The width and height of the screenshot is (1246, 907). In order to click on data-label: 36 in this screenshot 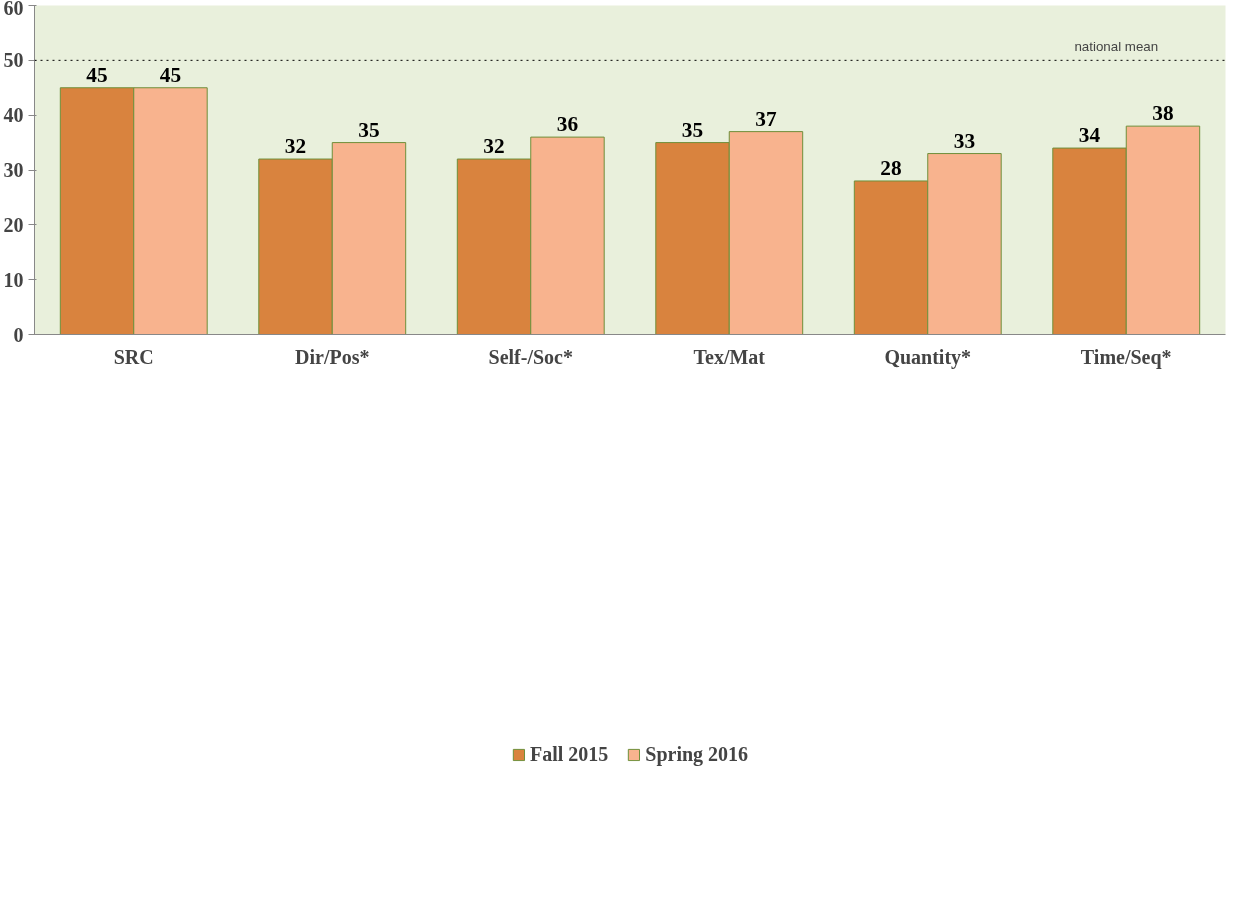, I will do `click(567, 124)`.